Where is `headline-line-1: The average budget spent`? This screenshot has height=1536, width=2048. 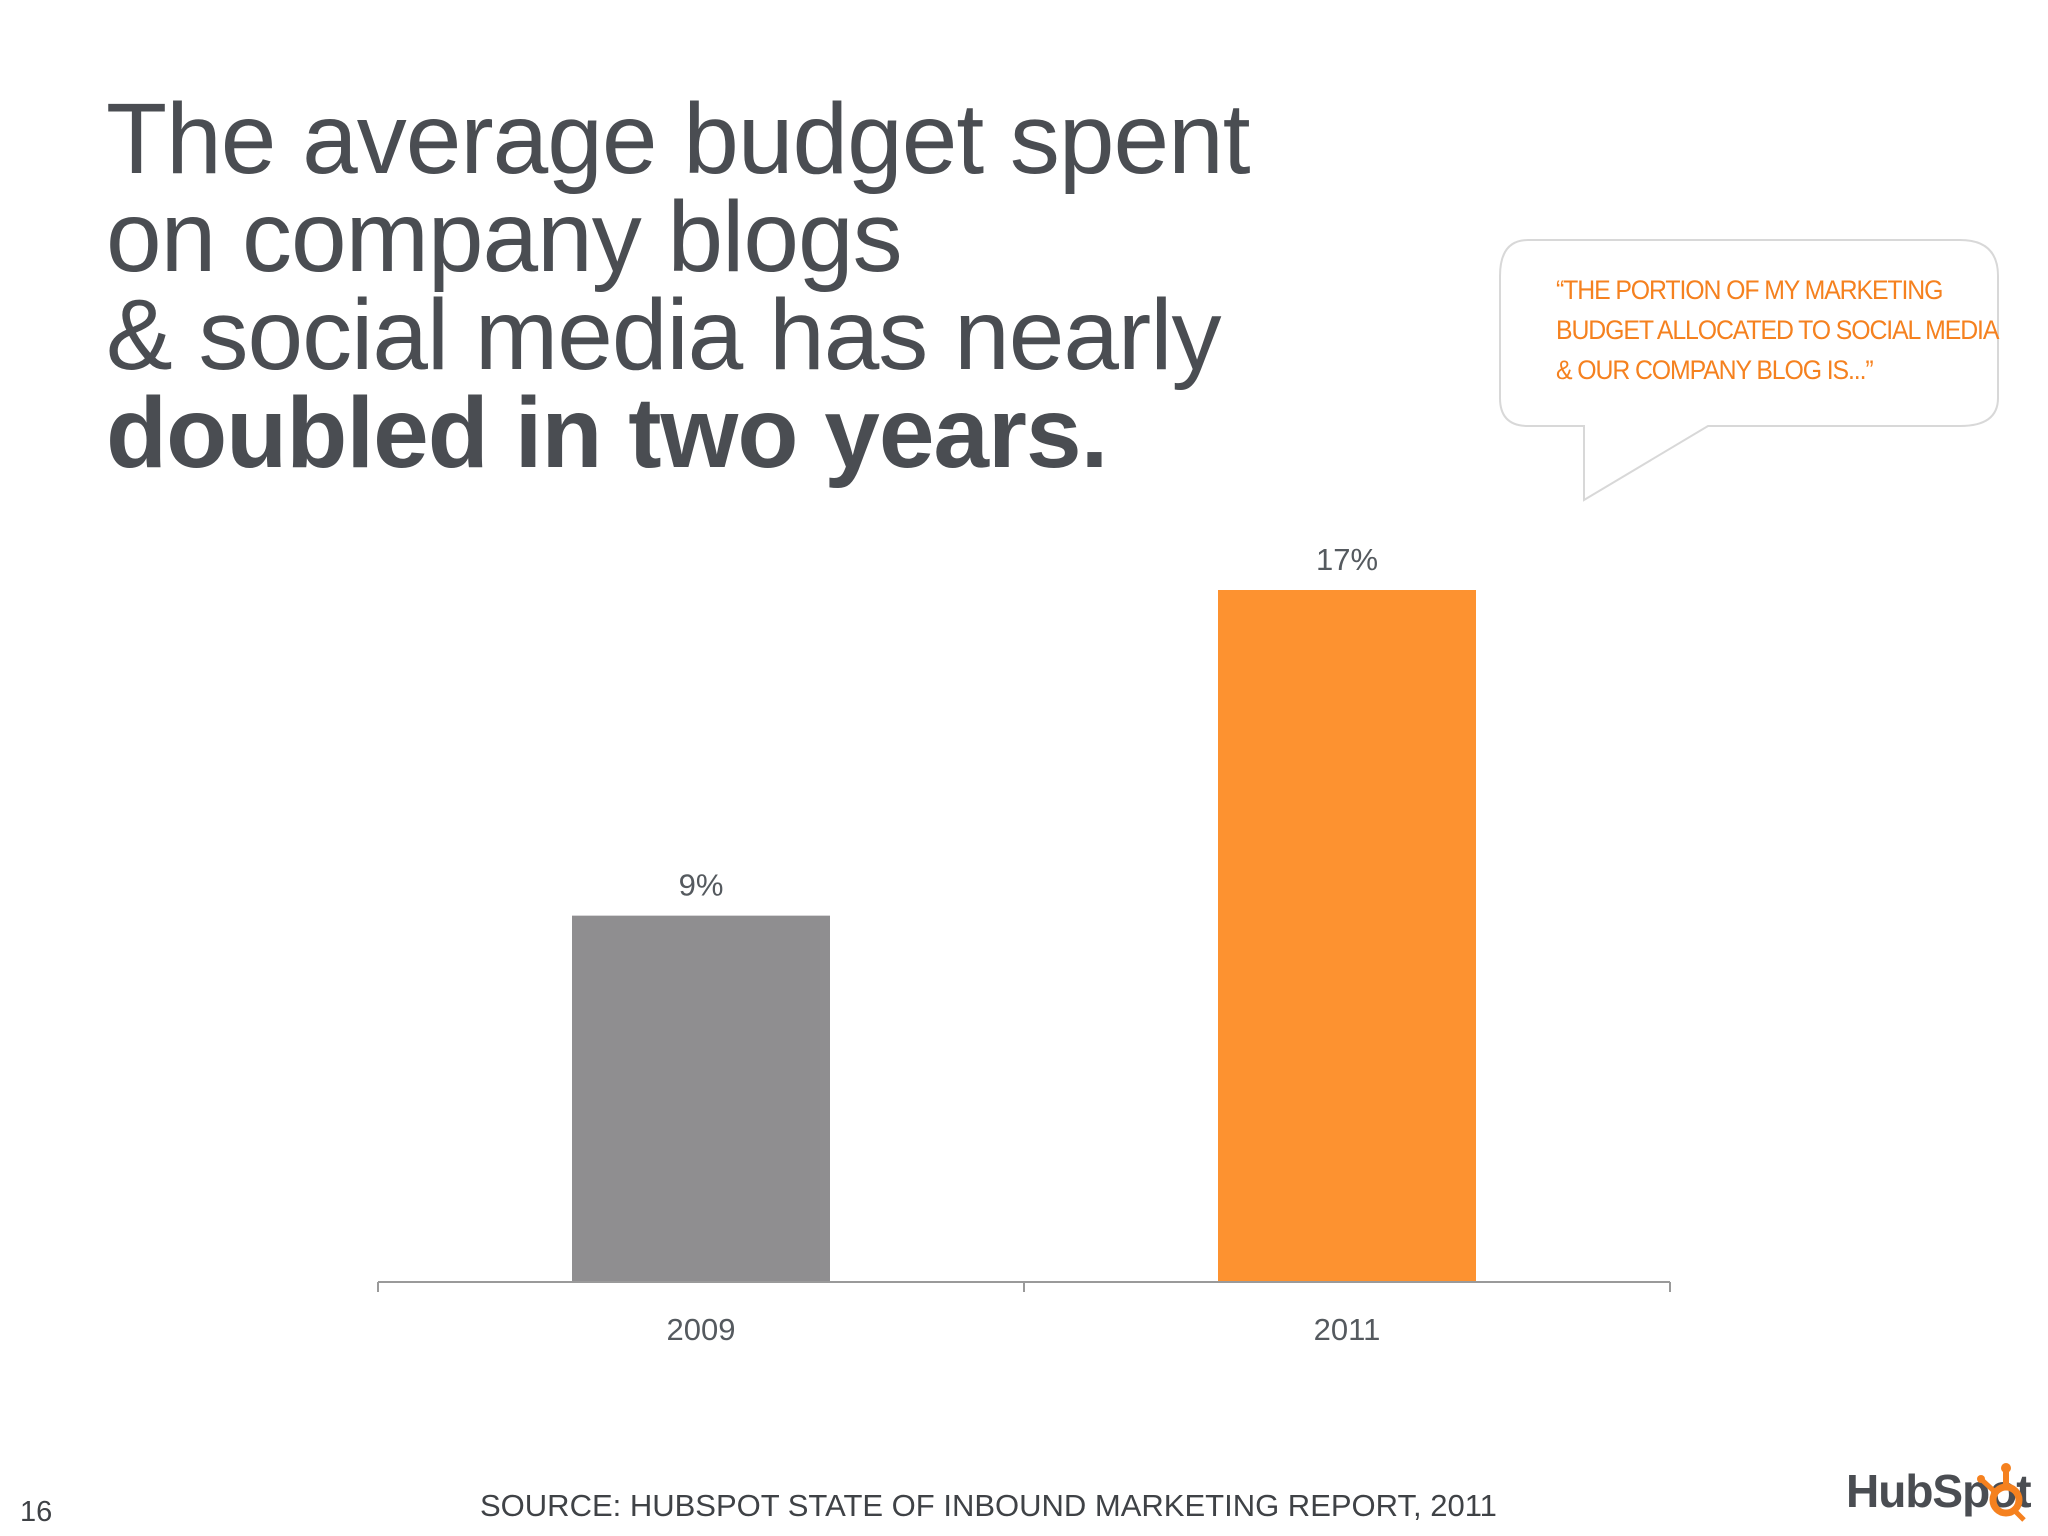 headline-line-1: The average budget spent is located at coordinates (678, 139).